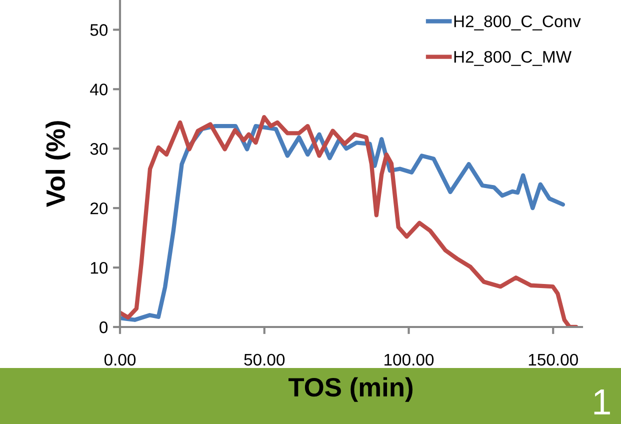 This screenshot has height=424, width=621. What do you see at coordinates (99, 268) in the screenshot?
I see `y-tick-label: 10` at bounding box center [99, 268].